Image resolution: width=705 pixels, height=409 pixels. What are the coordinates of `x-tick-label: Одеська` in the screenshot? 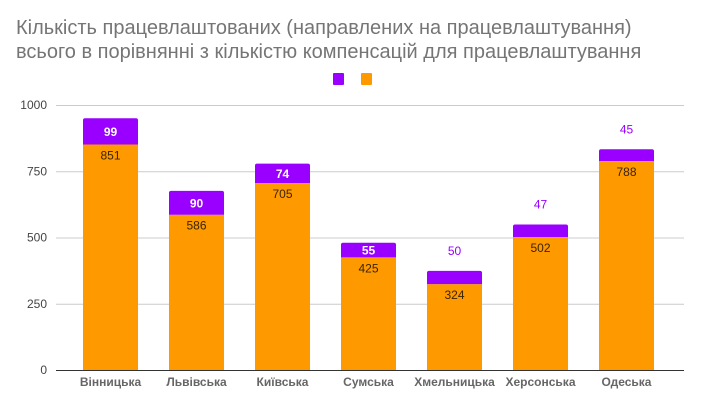 It's located at (627, 382).